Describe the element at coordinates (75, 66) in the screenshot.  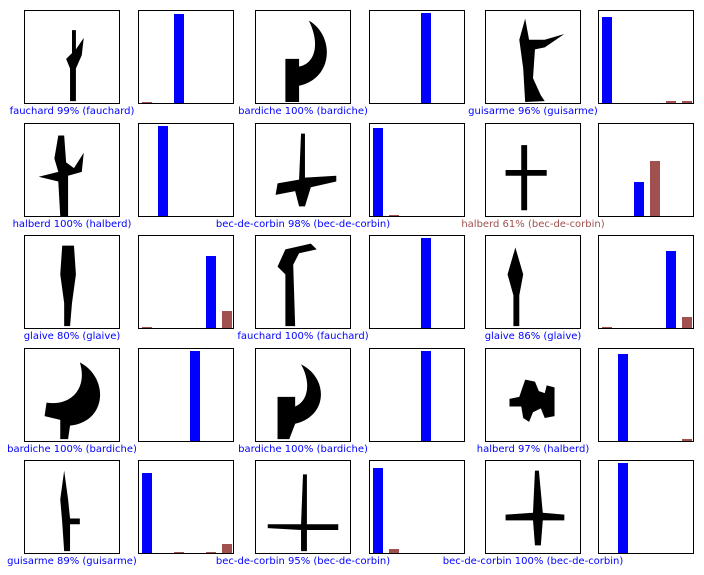
I see `fauchard-silhouette-icon` at that location.